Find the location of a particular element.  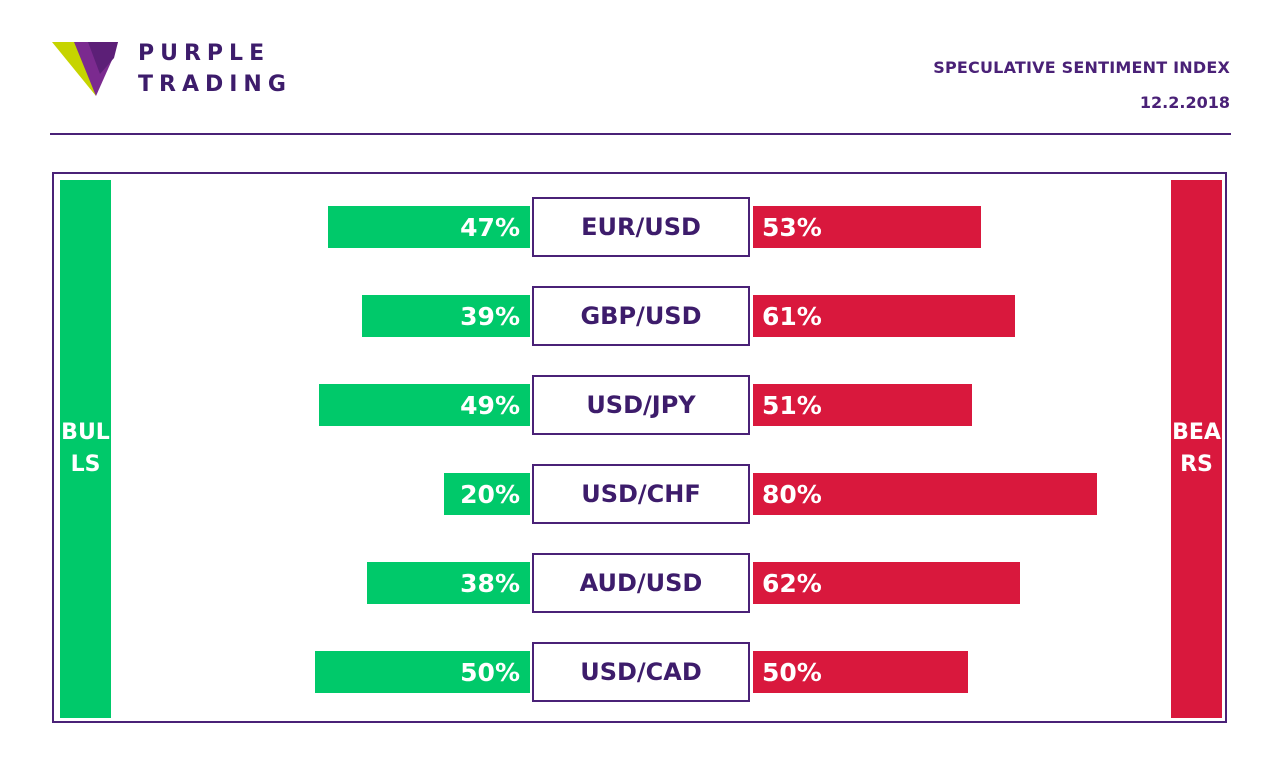

sentiment-row: 20% 80% USD/CHF is located at coordinates (640, 494).